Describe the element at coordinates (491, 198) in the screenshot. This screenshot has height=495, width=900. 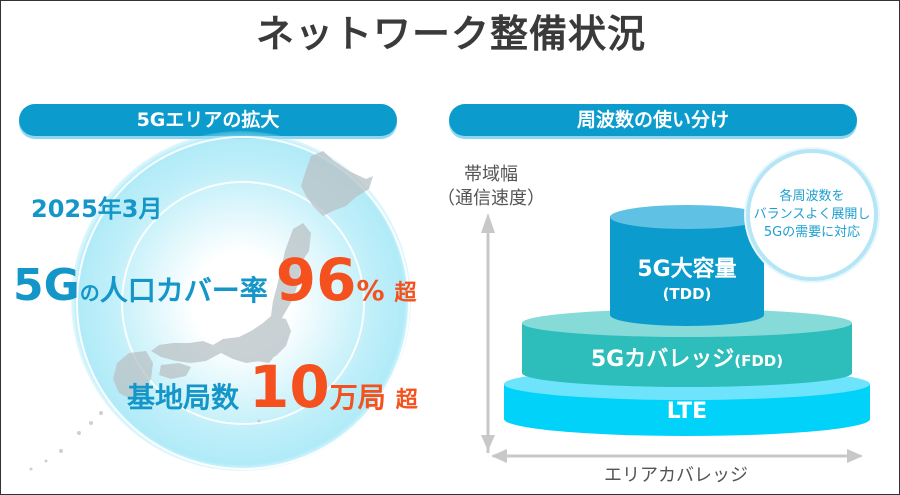
I see `y-axis-label-line2: （通信速度）` at that location.